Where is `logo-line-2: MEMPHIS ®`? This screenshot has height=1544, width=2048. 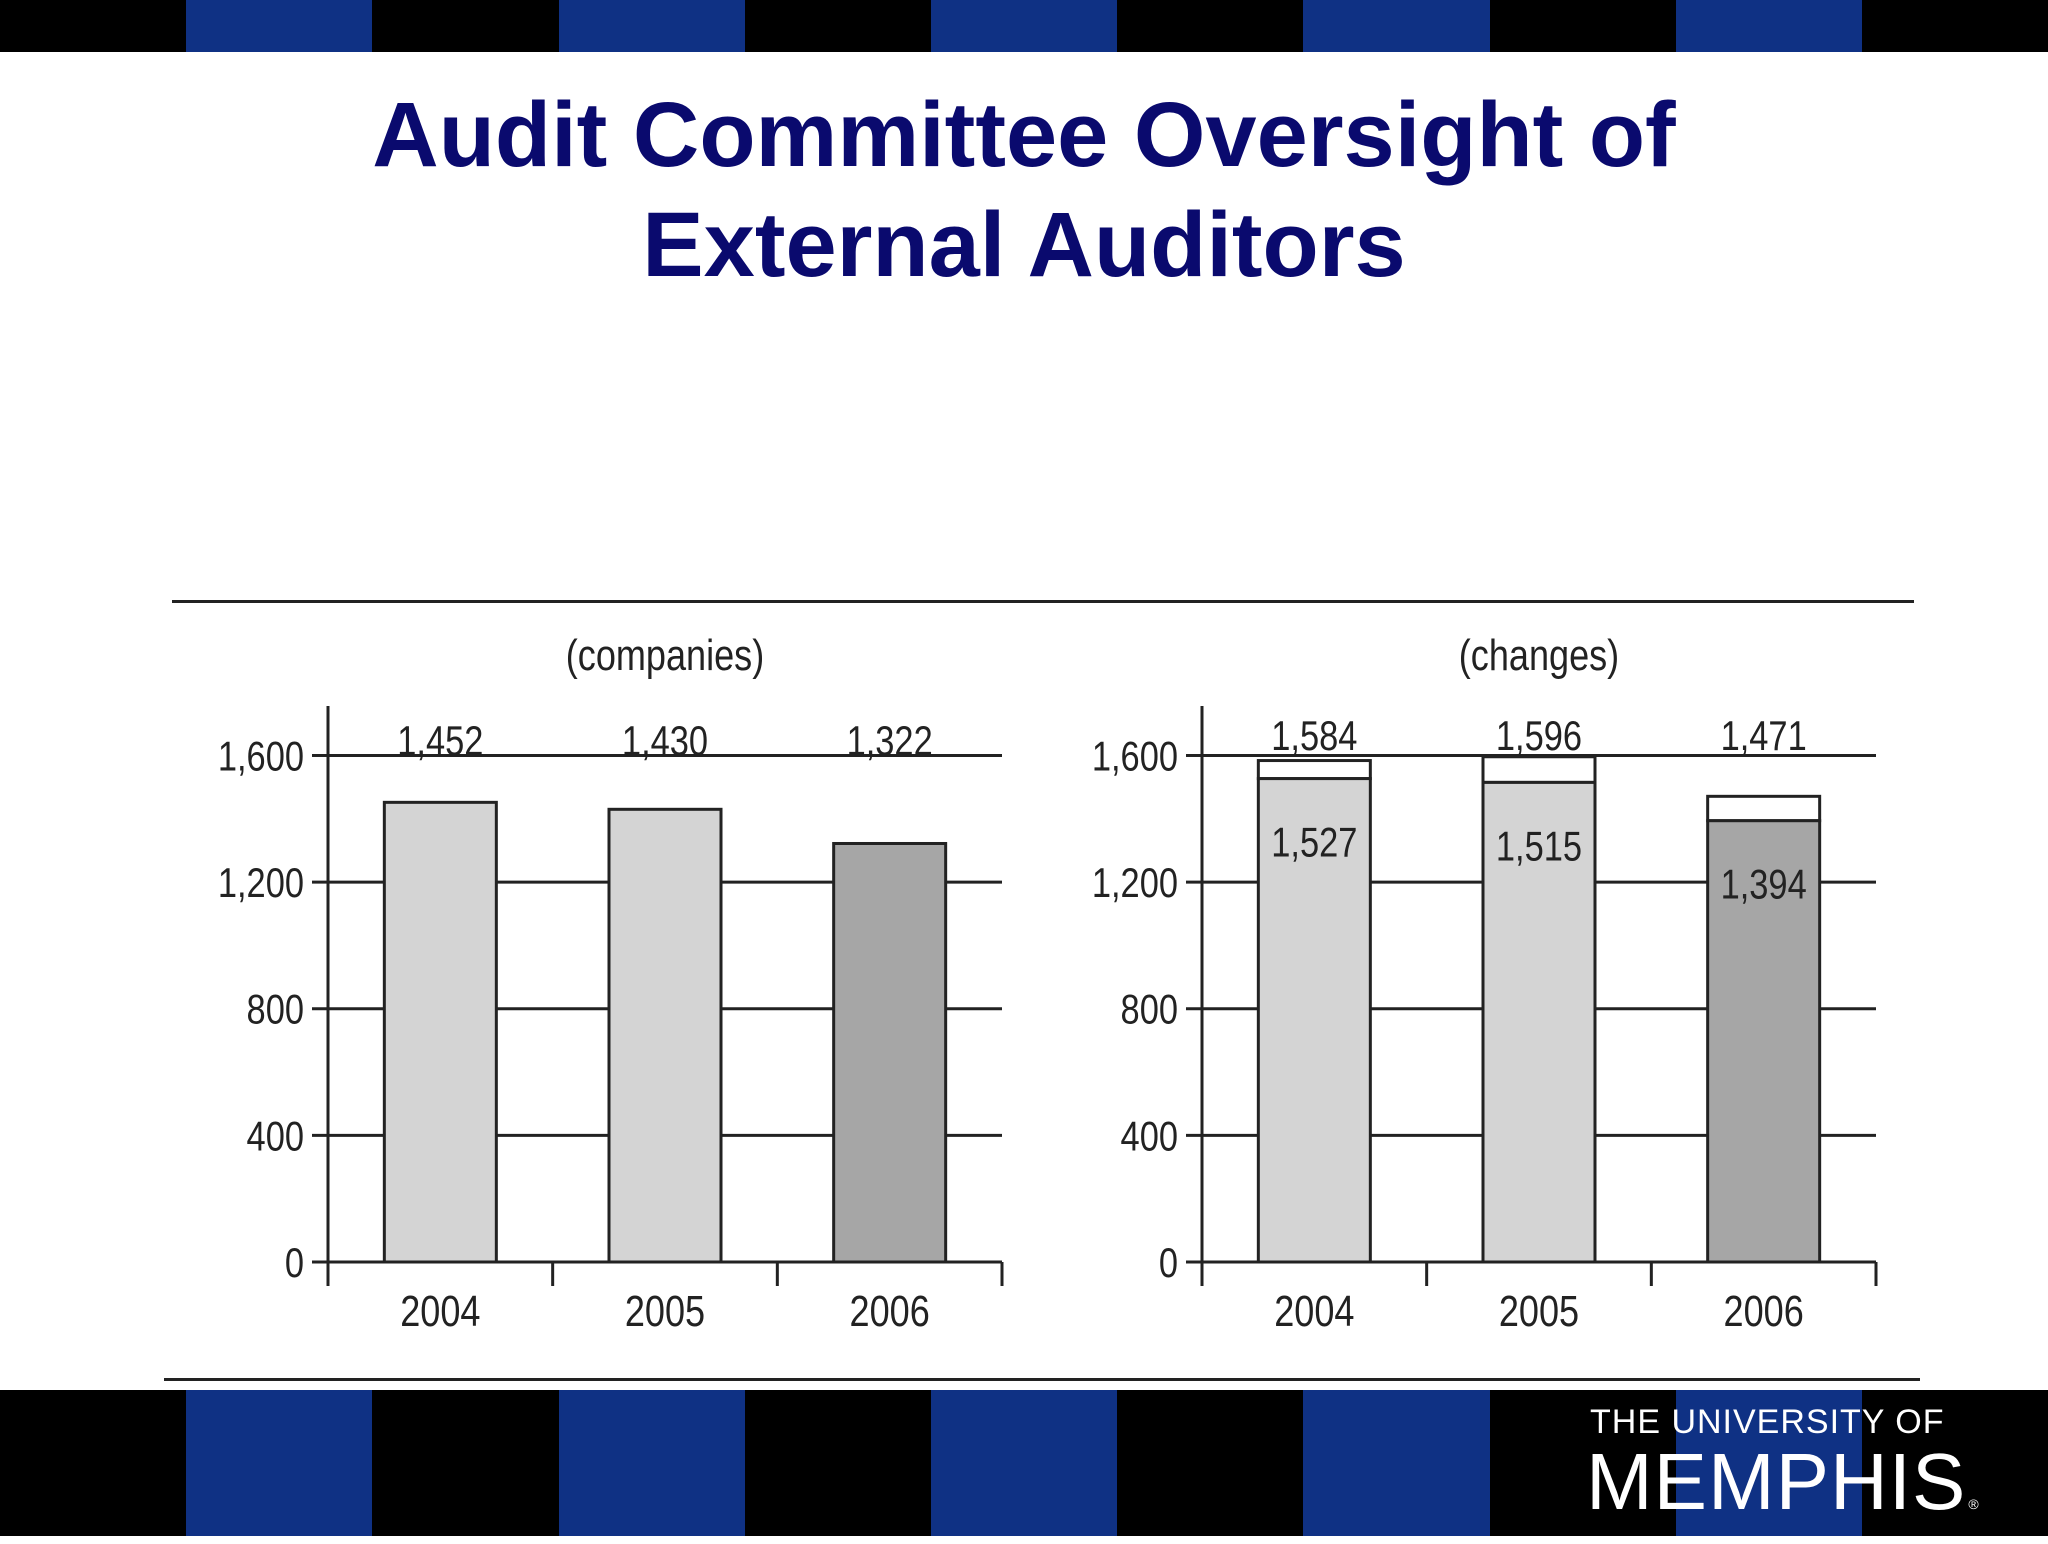
logo-line-2: MEMPHIS ® is located at coordinates (1783, 1493).